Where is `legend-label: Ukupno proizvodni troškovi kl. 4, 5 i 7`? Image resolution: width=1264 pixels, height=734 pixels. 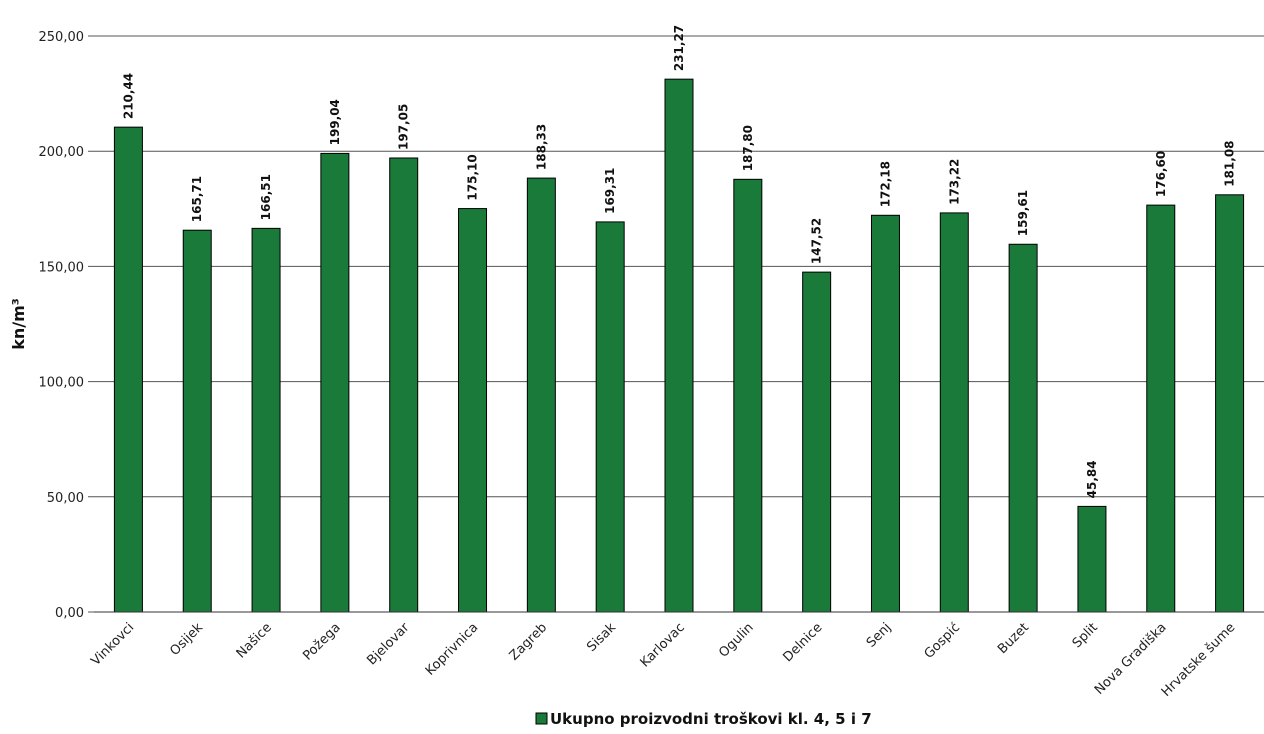 legend-label: Ukupno proizvodni troškovi kl. 4, 5 i 7 is located at coordinates (711, 719).